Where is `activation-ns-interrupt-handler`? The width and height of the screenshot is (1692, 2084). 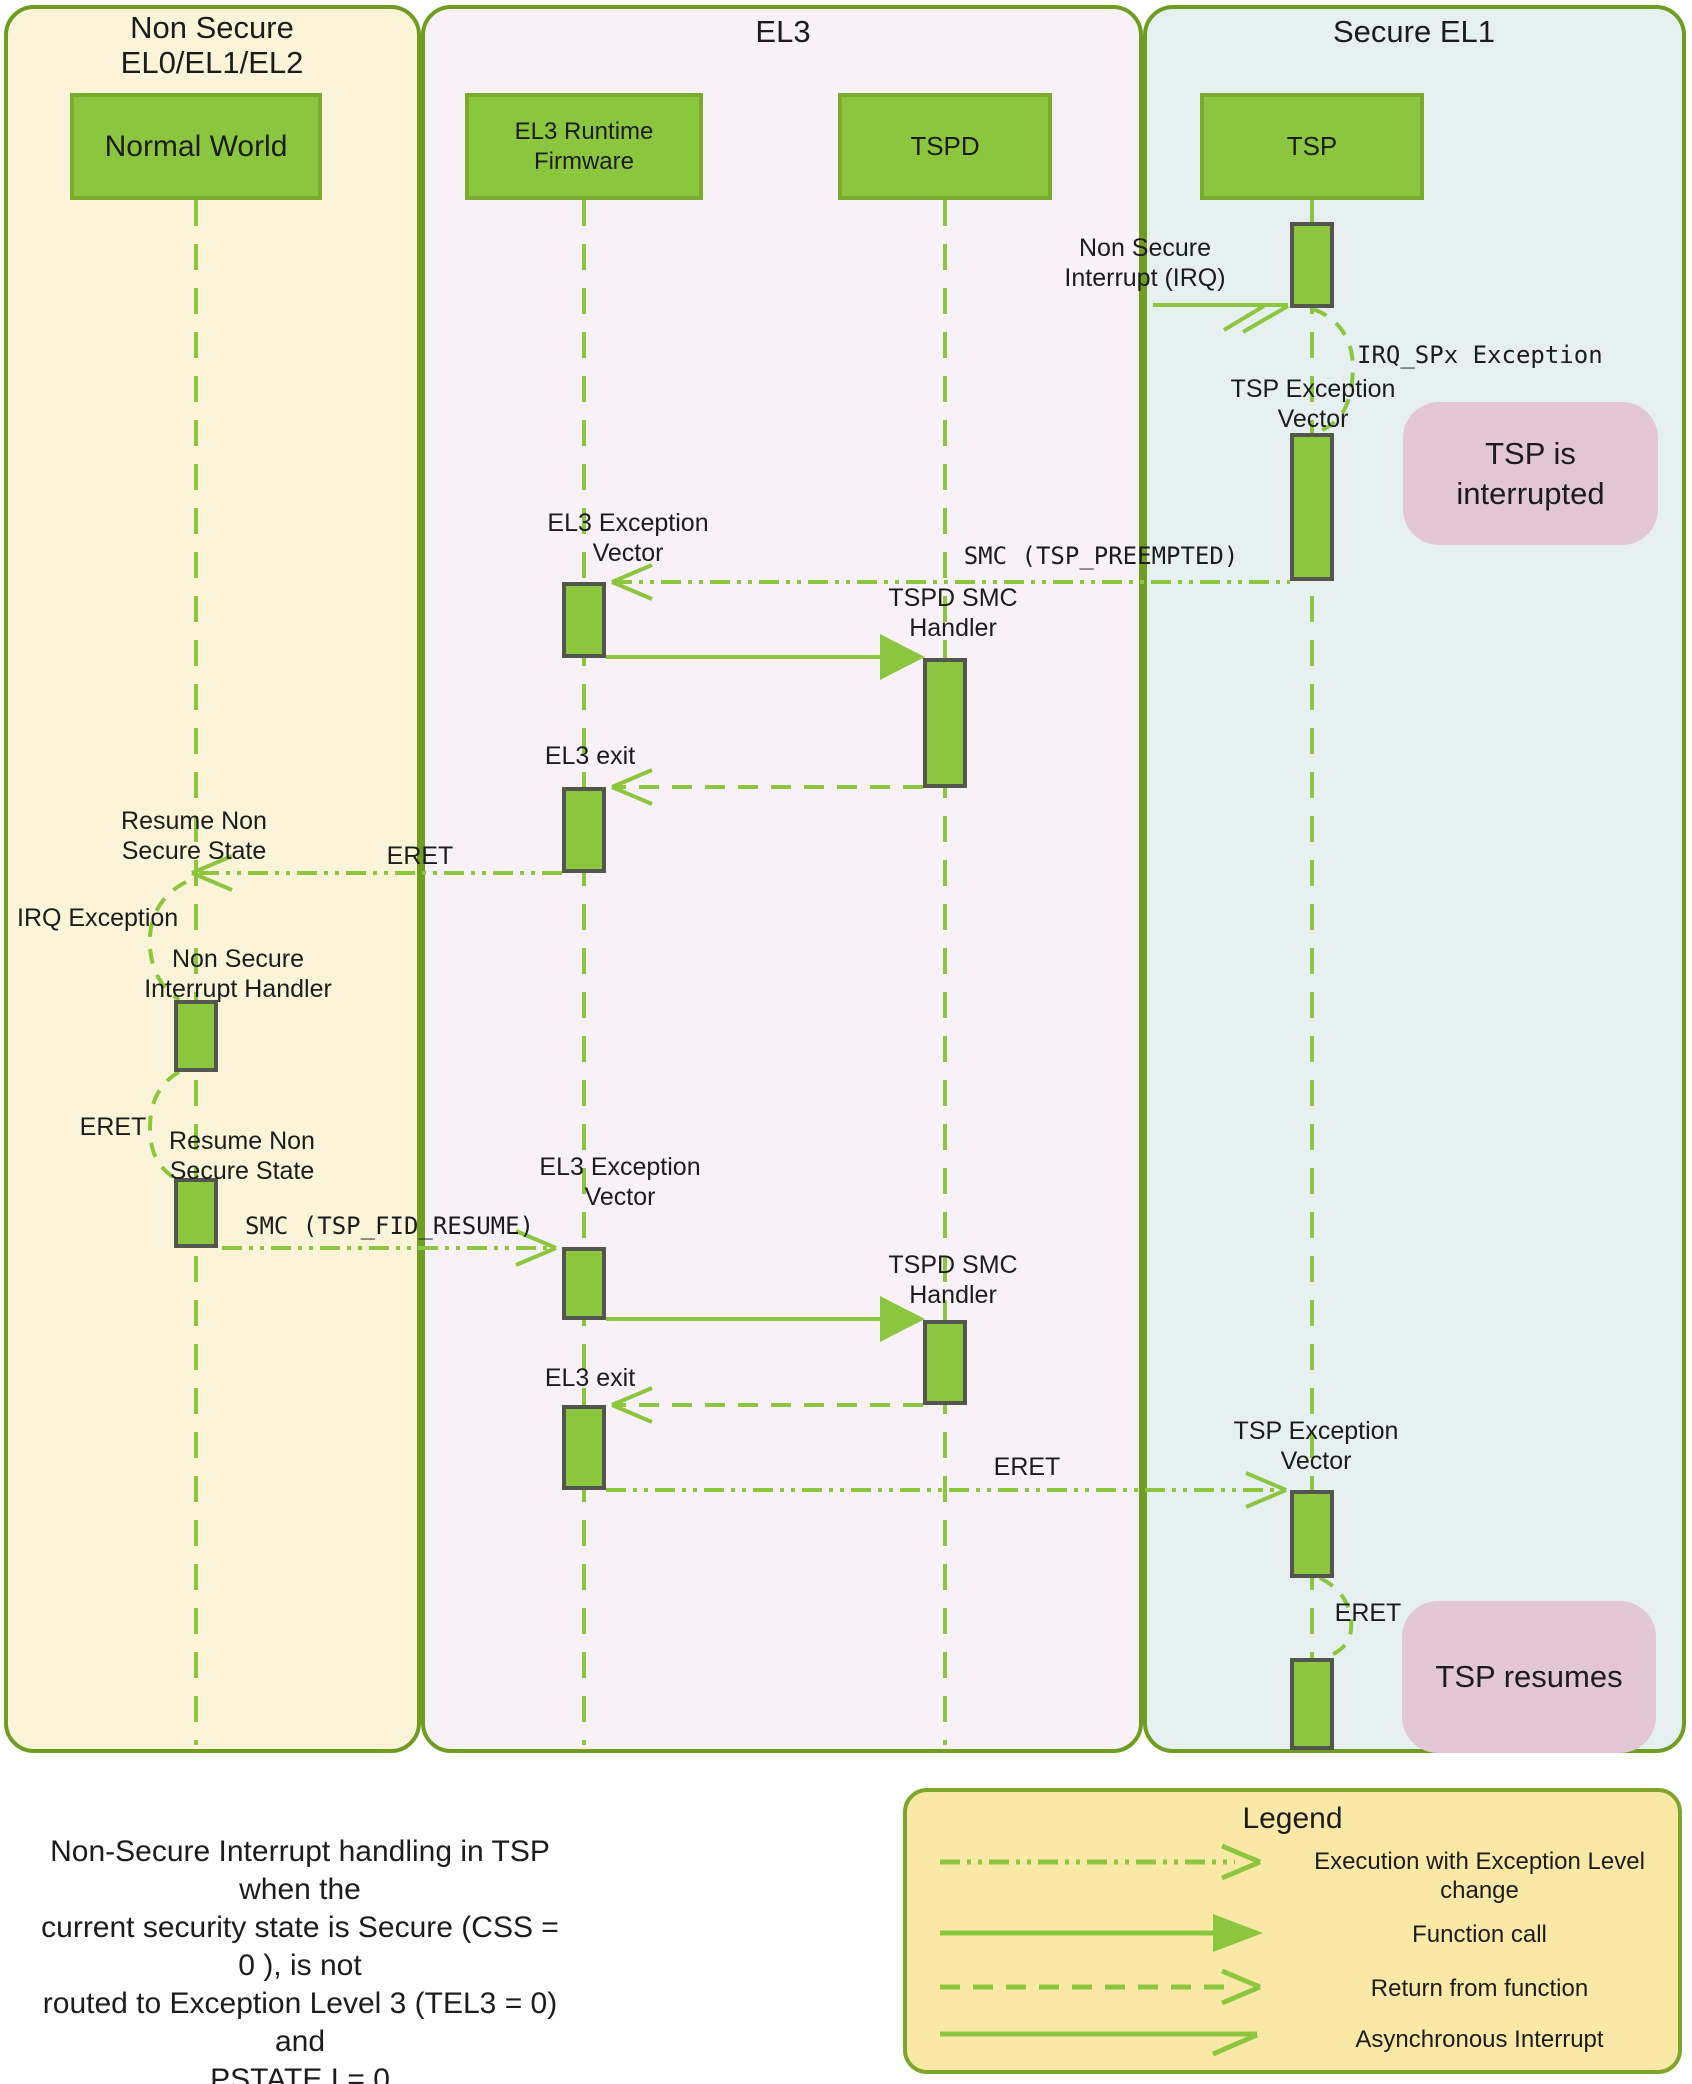
activation-ns-interrupt-handler is located at coordinates (196, 1036).